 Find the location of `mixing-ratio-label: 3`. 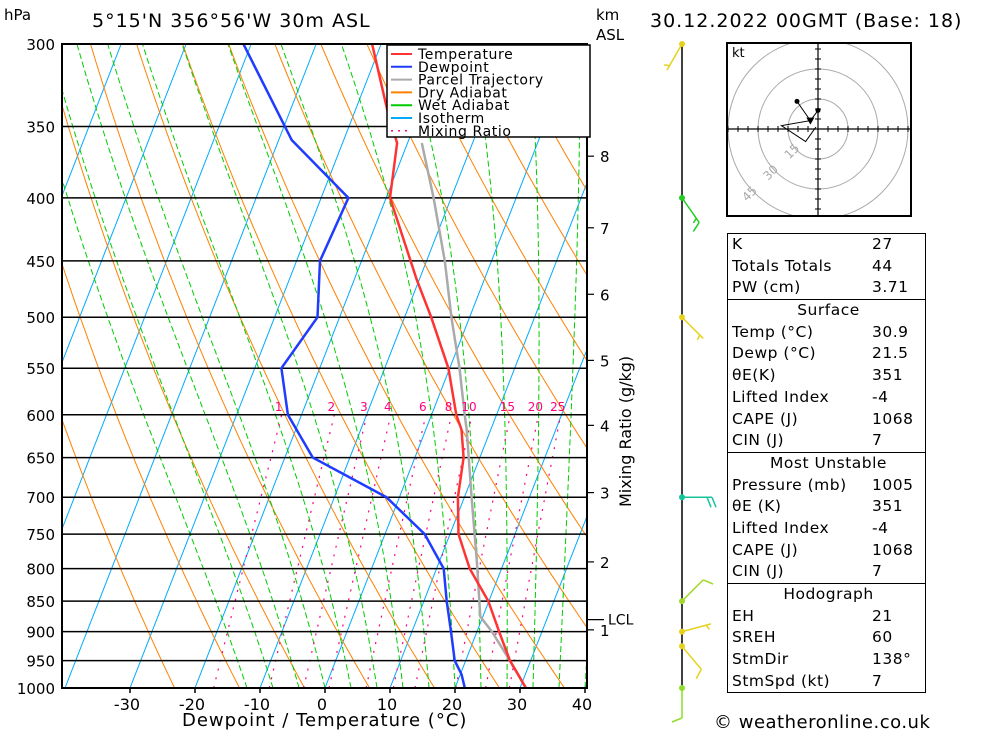

mixing-ratio-label: 3 is located at coordinates (364, 407).